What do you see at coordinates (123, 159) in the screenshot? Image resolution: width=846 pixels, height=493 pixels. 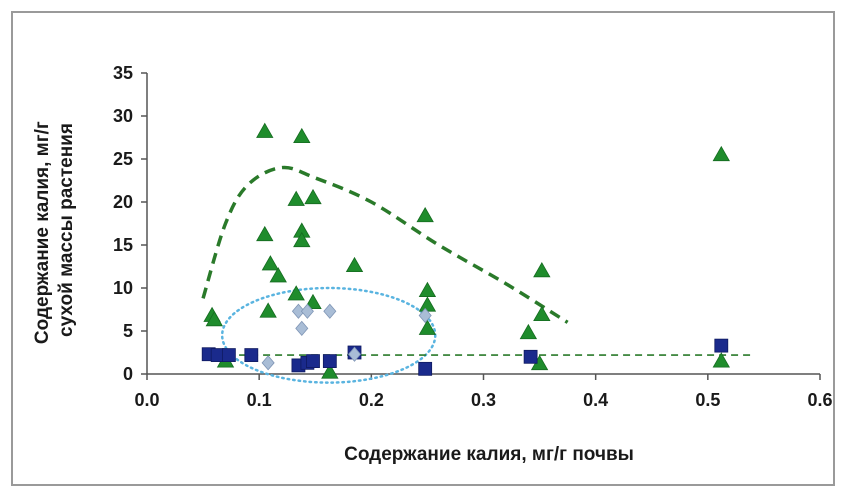 I see `y-tick-label: 25` at bounding box center [123, 159].